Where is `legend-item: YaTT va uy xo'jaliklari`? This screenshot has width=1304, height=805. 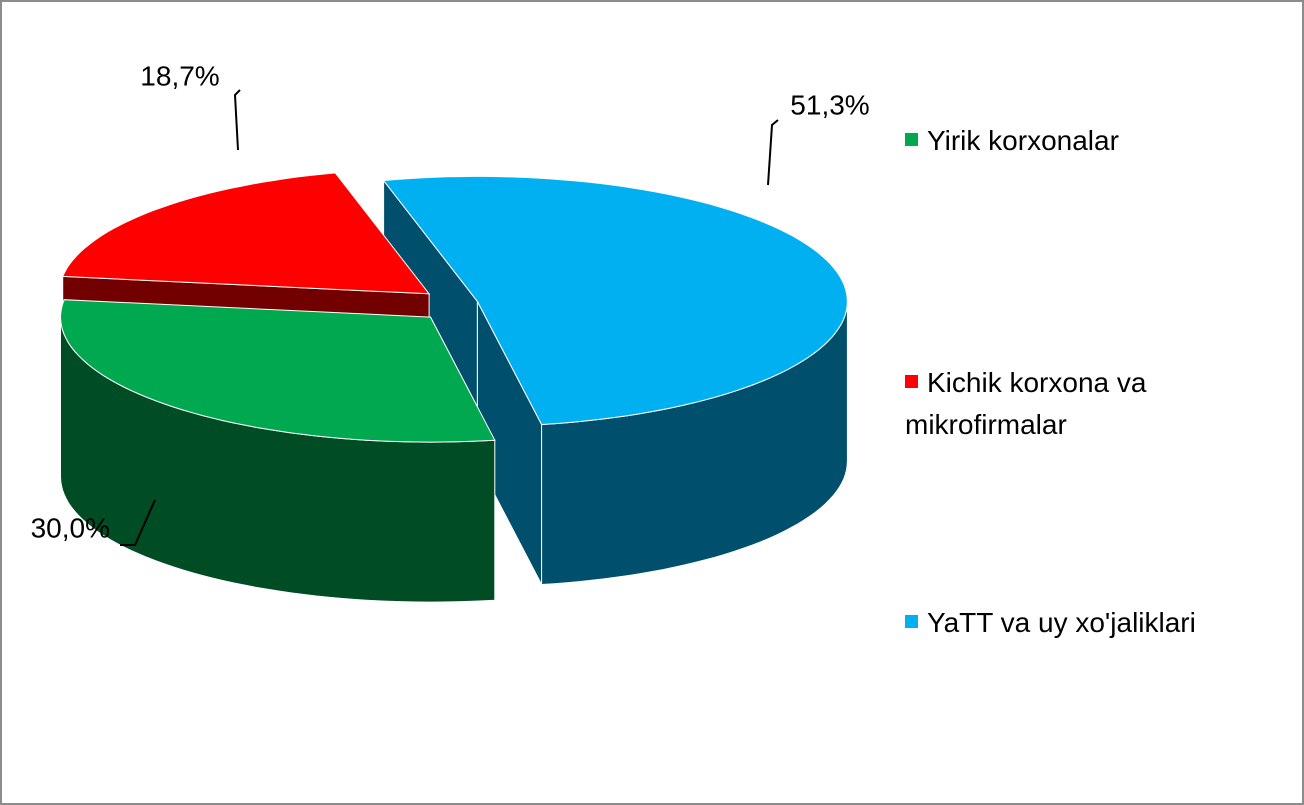
legend-item: YaTT va uy xo'jaliklari is located at coordinates (1090, 623).